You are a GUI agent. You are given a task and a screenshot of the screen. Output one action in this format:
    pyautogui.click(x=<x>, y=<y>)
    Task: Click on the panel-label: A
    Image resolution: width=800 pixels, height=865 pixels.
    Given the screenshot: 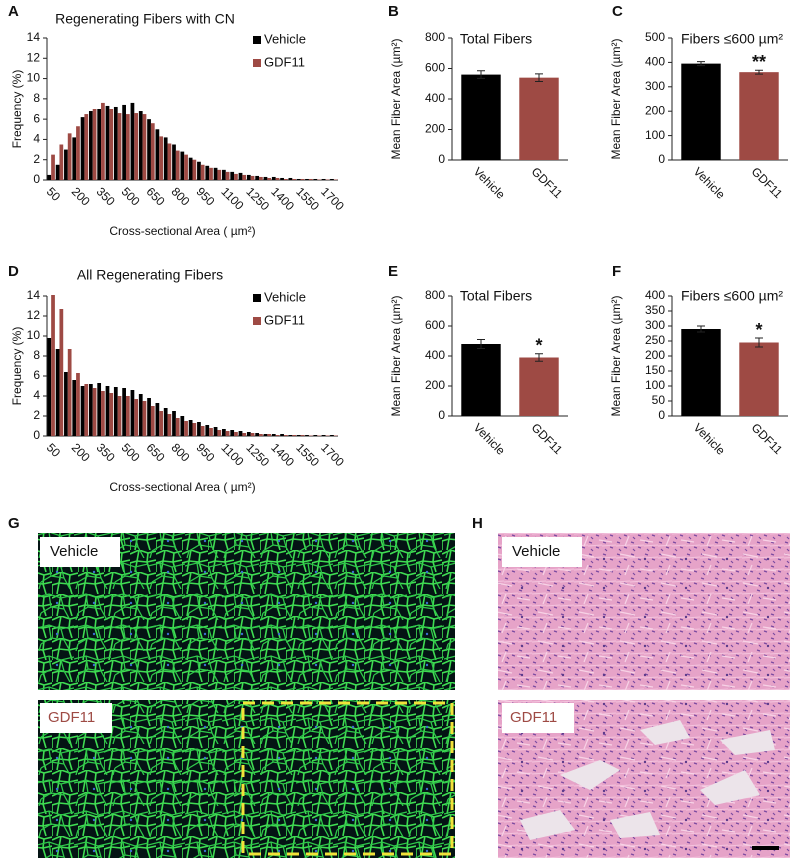 What is the action you would take?
    pyautogui.click(x=13, y=11)
    